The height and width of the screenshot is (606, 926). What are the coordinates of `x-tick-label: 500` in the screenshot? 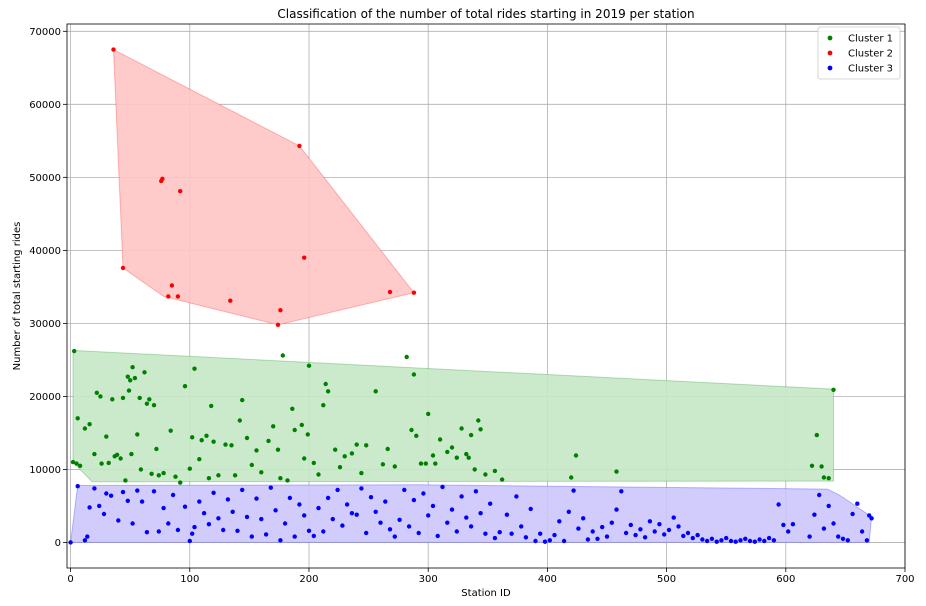 It's located at (666, 579).